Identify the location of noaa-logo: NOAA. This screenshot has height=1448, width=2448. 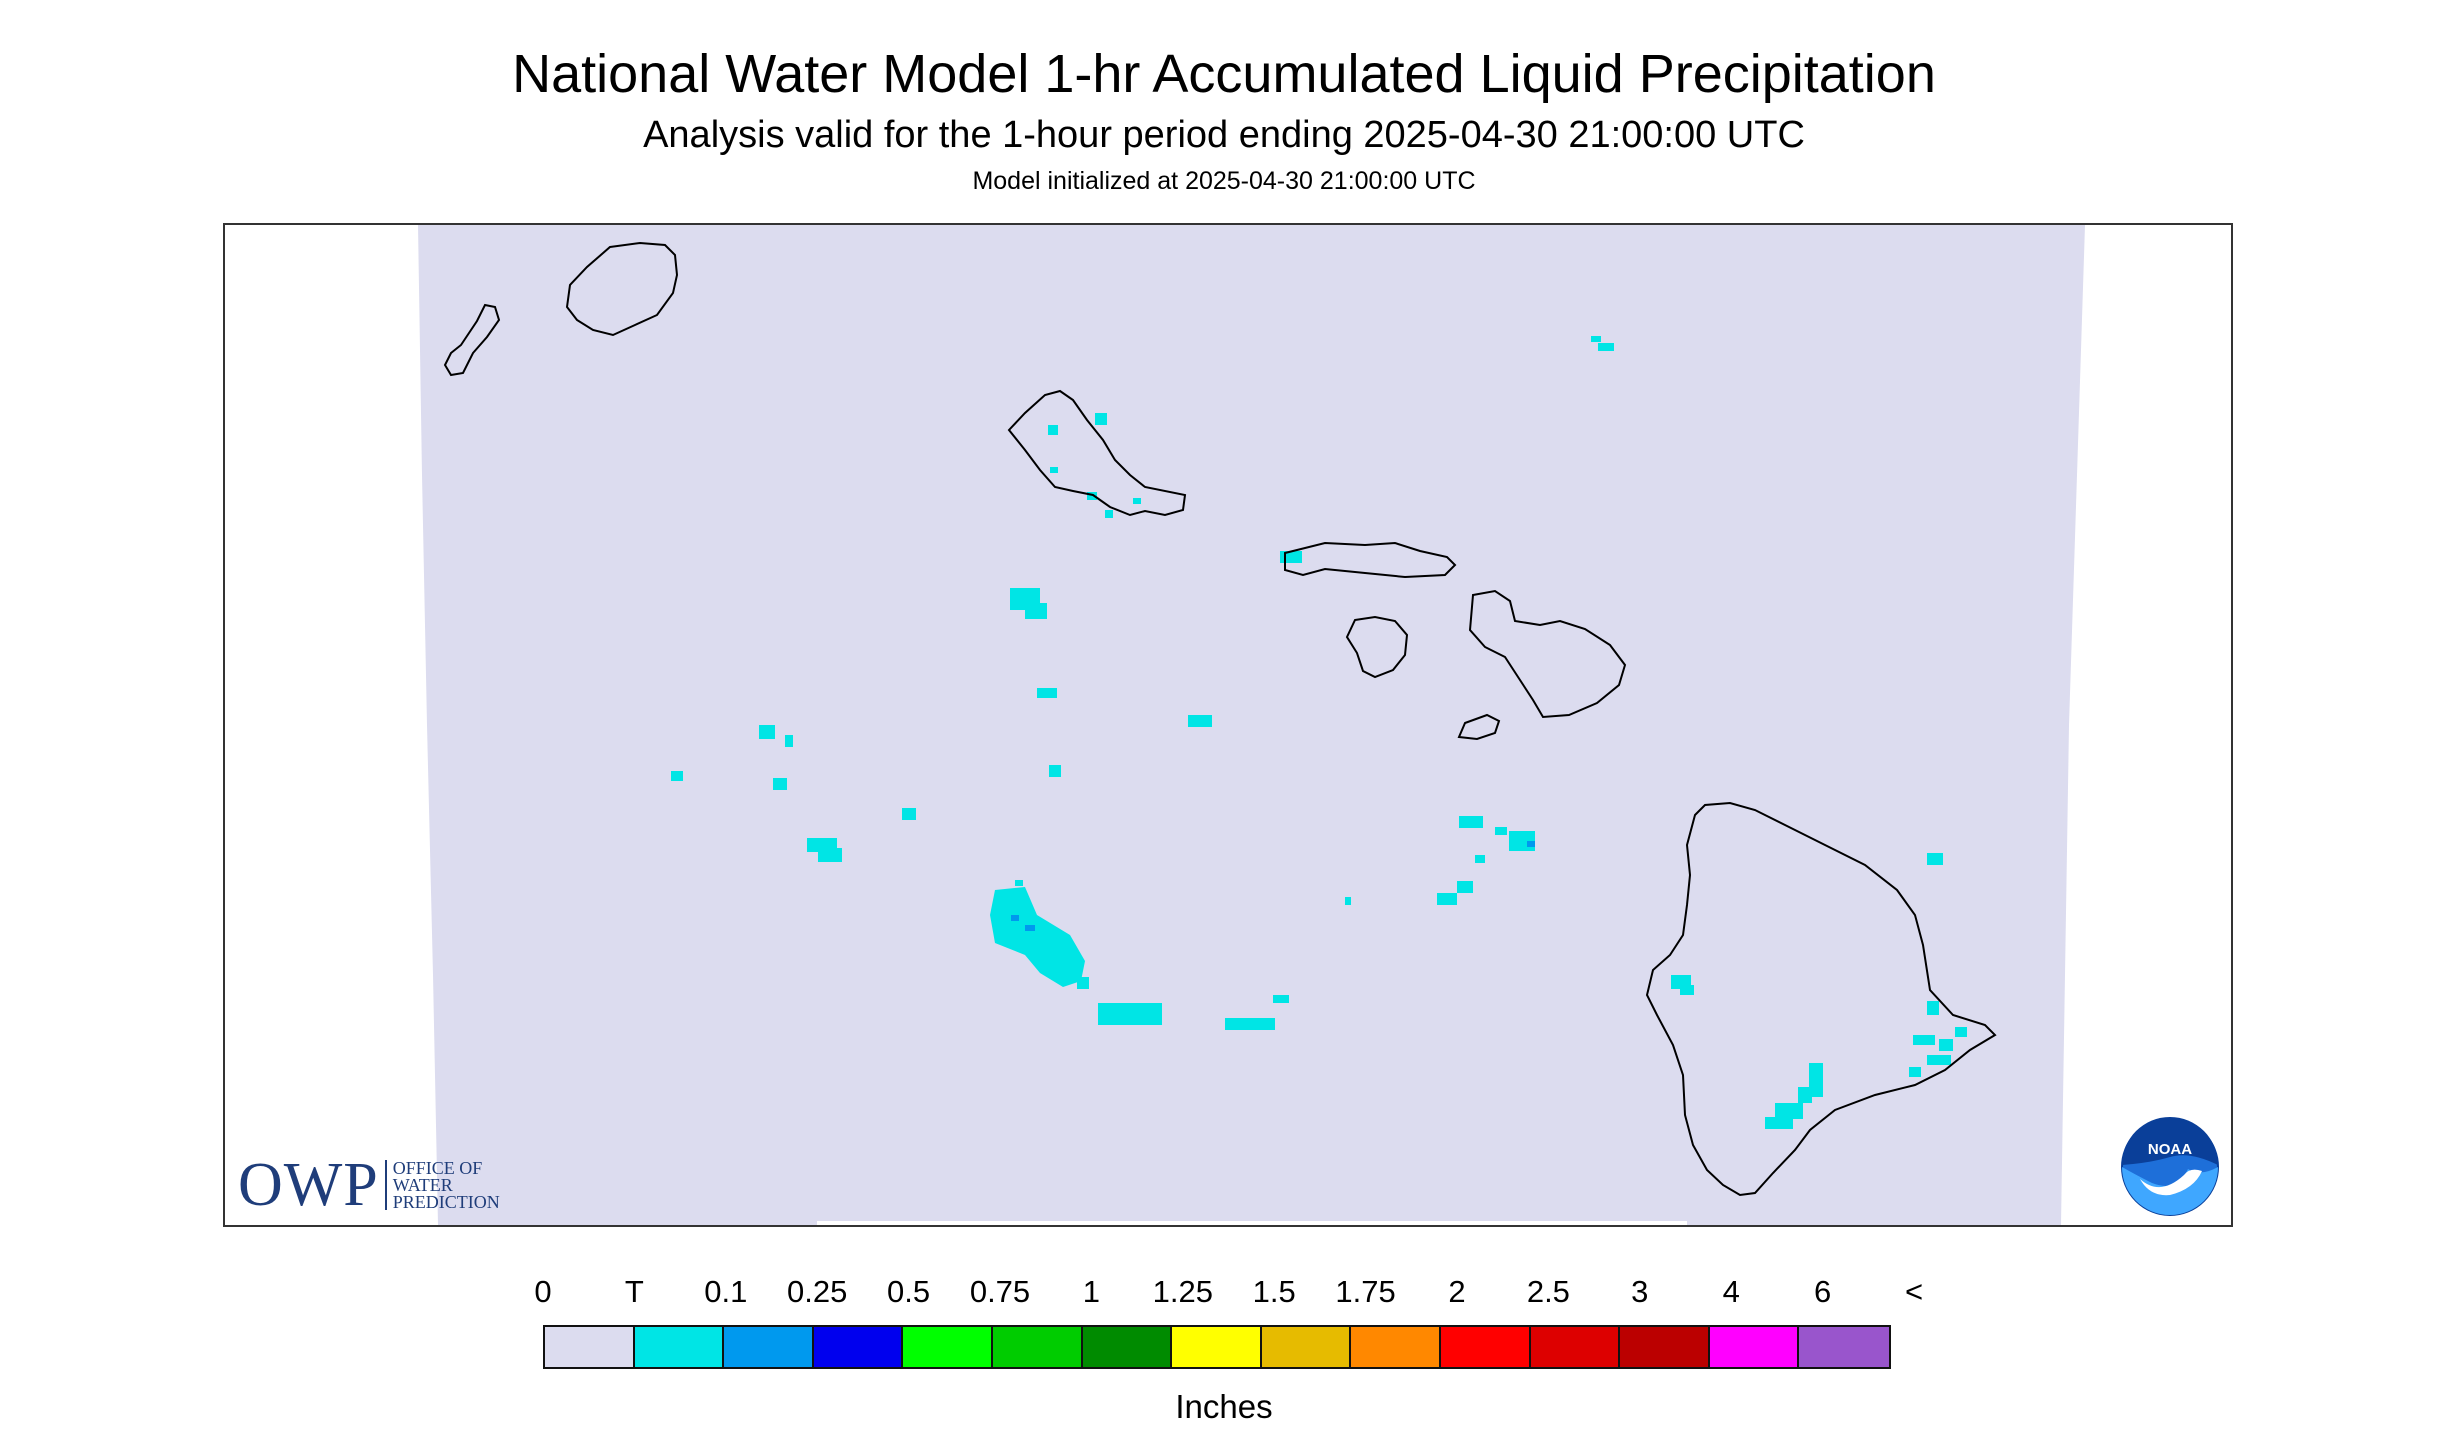
(2170, 1167).